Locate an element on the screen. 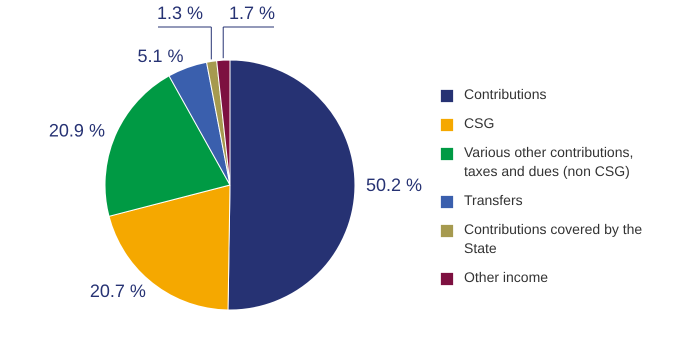 This screenshot has height=345, width=698. data-label: 20.9 % is located at coordinates (76, 130).